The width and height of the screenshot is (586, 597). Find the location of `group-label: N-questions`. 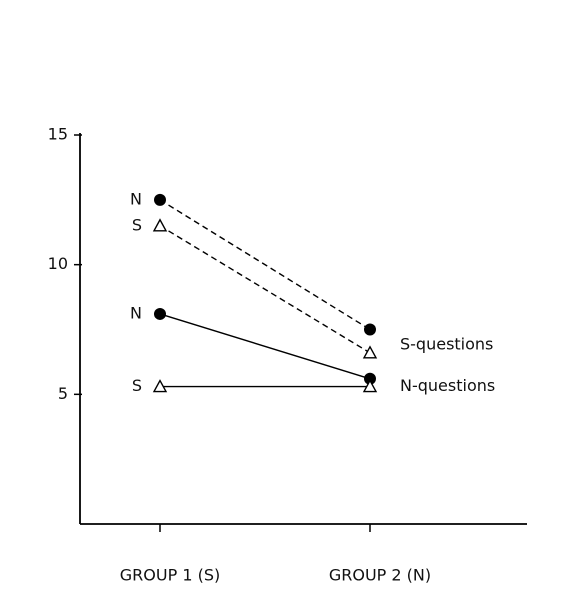

group-label: N-questions is located at coordinates (447, 385).